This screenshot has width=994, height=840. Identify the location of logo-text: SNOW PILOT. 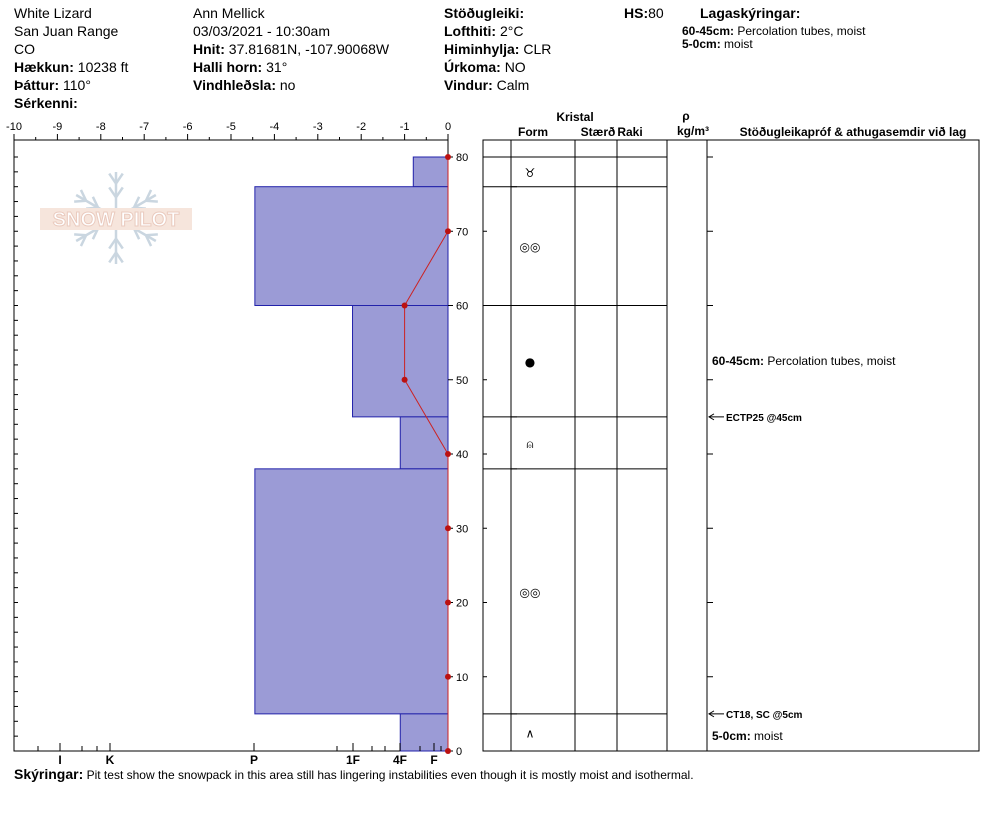
(116, 220).